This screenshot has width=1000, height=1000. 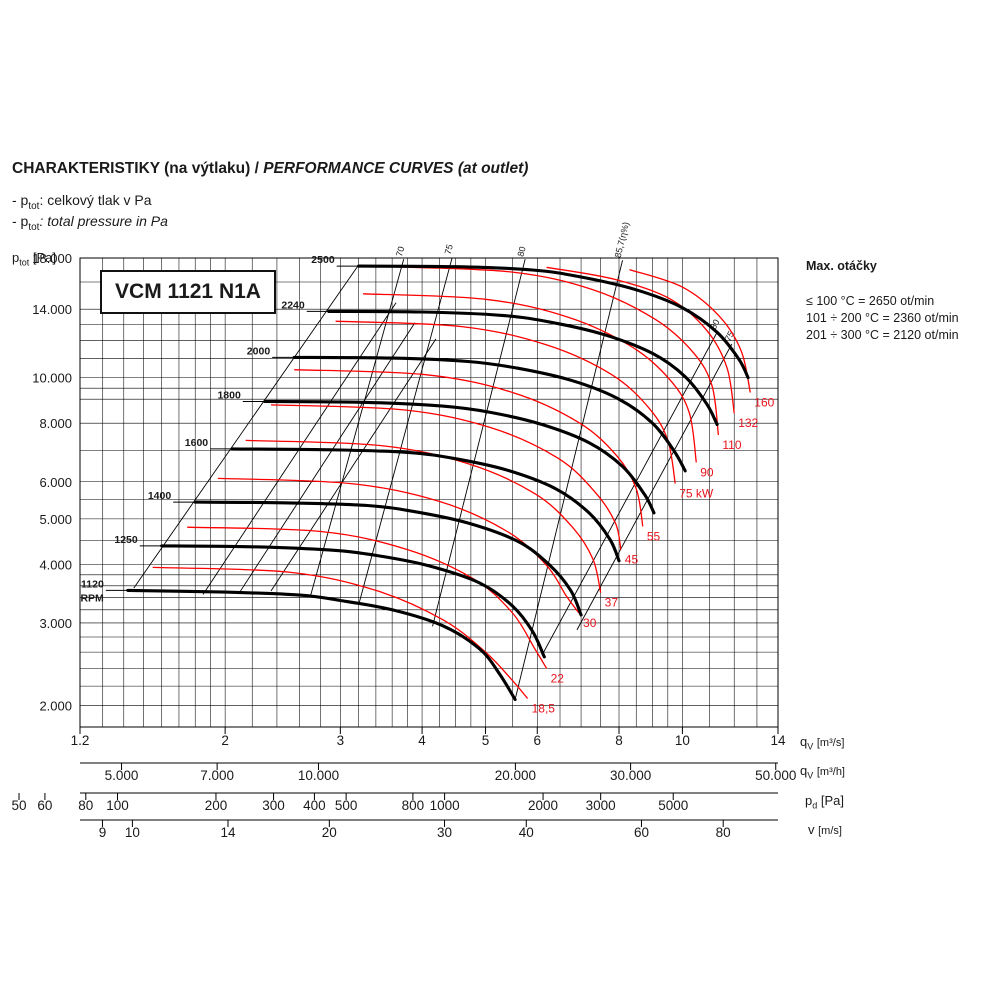 I want to click on power-label: 55, so click(x=654, y=536).